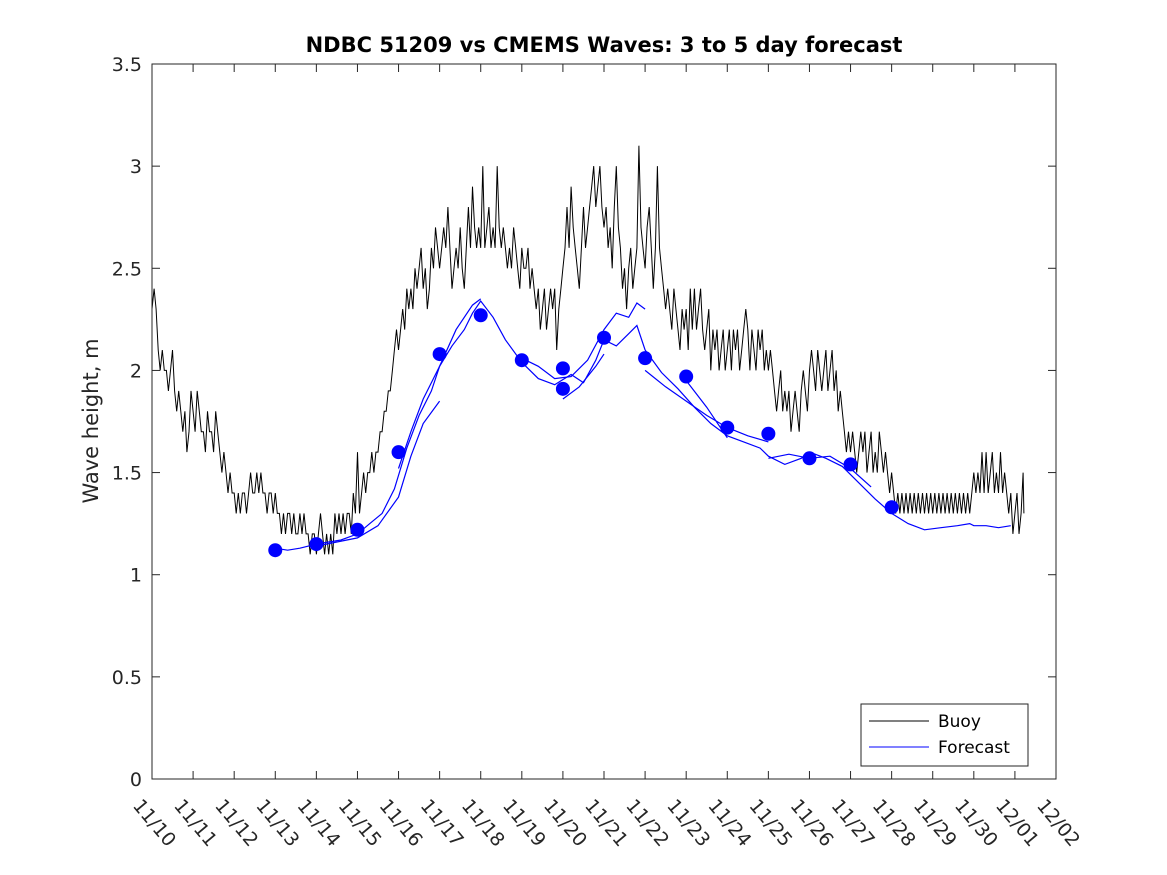 This screenshot has width=1167, height=875. Describe the element at coordinates (136, 371) in the screenshot. I see `y-tick-label: 2` at that location.